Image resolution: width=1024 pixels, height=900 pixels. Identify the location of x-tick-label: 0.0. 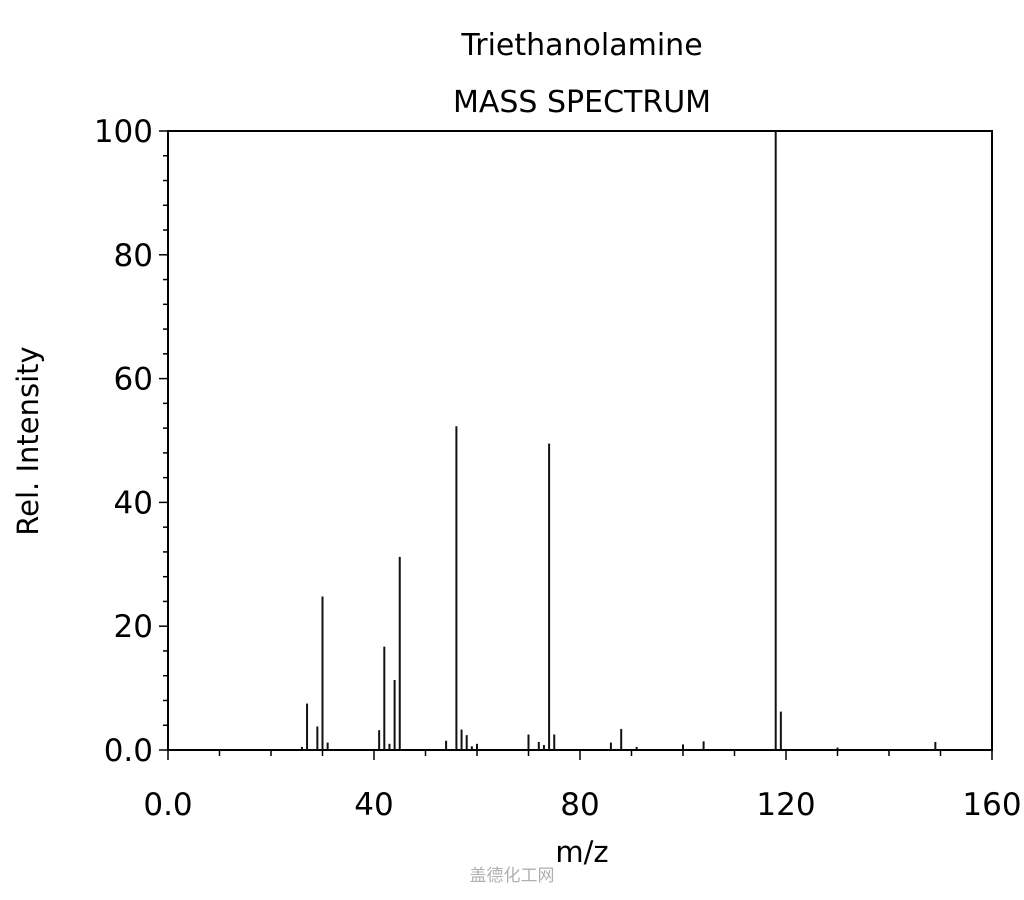
(167, 805).